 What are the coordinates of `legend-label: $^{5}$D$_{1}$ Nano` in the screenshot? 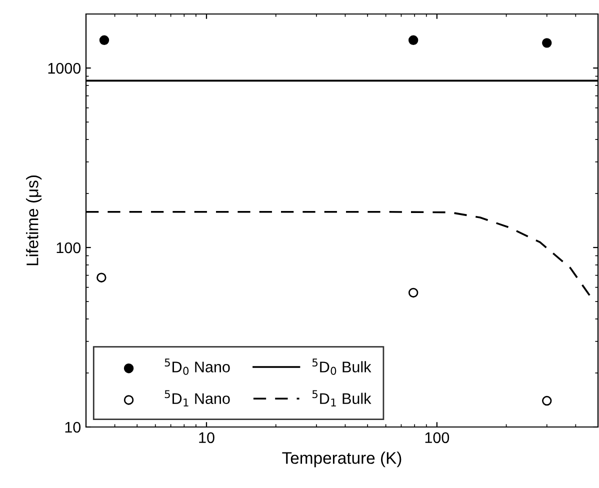 It's located at (197, 398).